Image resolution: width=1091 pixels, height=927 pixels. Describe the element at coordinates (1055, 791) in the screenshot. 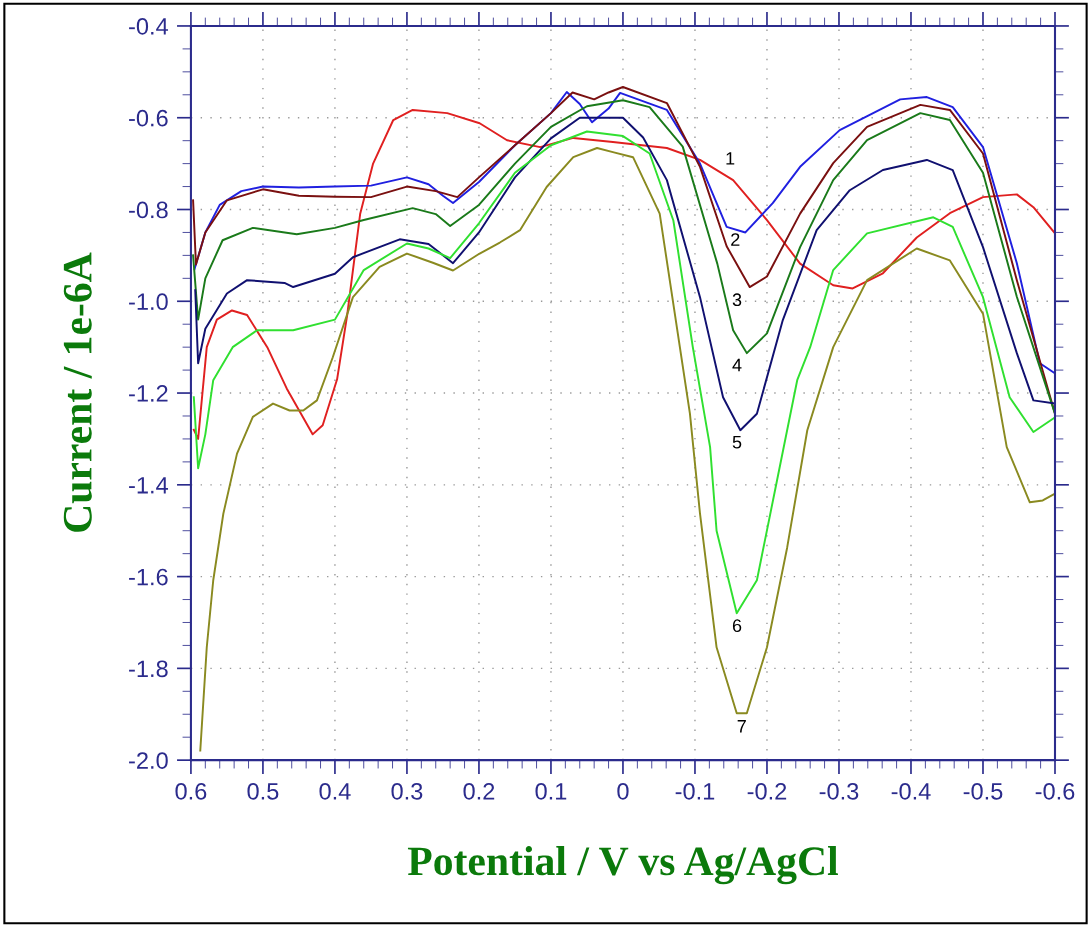

I see `x-tick-label: -0.6` at that location.